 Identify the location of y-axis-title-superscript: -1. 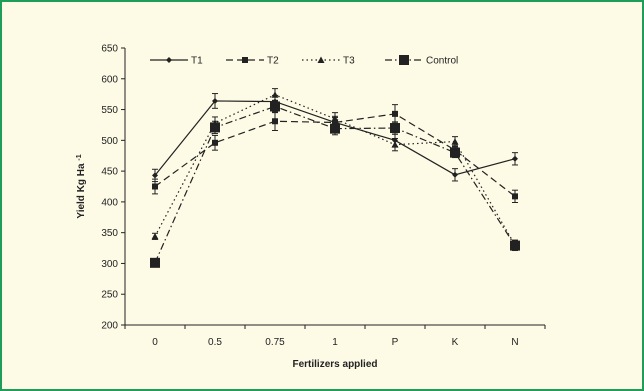
(79, 157).